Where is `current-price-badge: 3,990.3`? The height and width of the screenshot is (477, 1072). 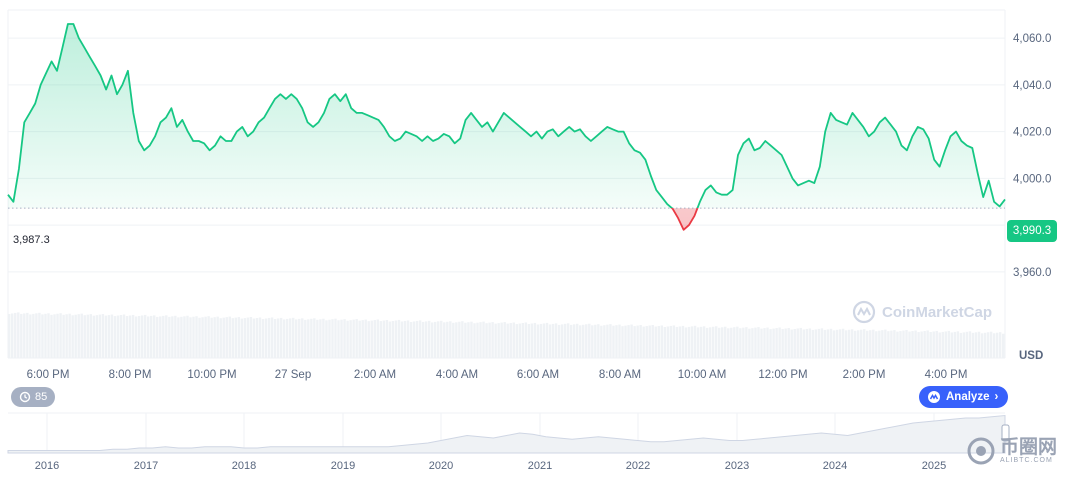
current-price-badge: 3,990.3 is located at coordinates (1032, 231).